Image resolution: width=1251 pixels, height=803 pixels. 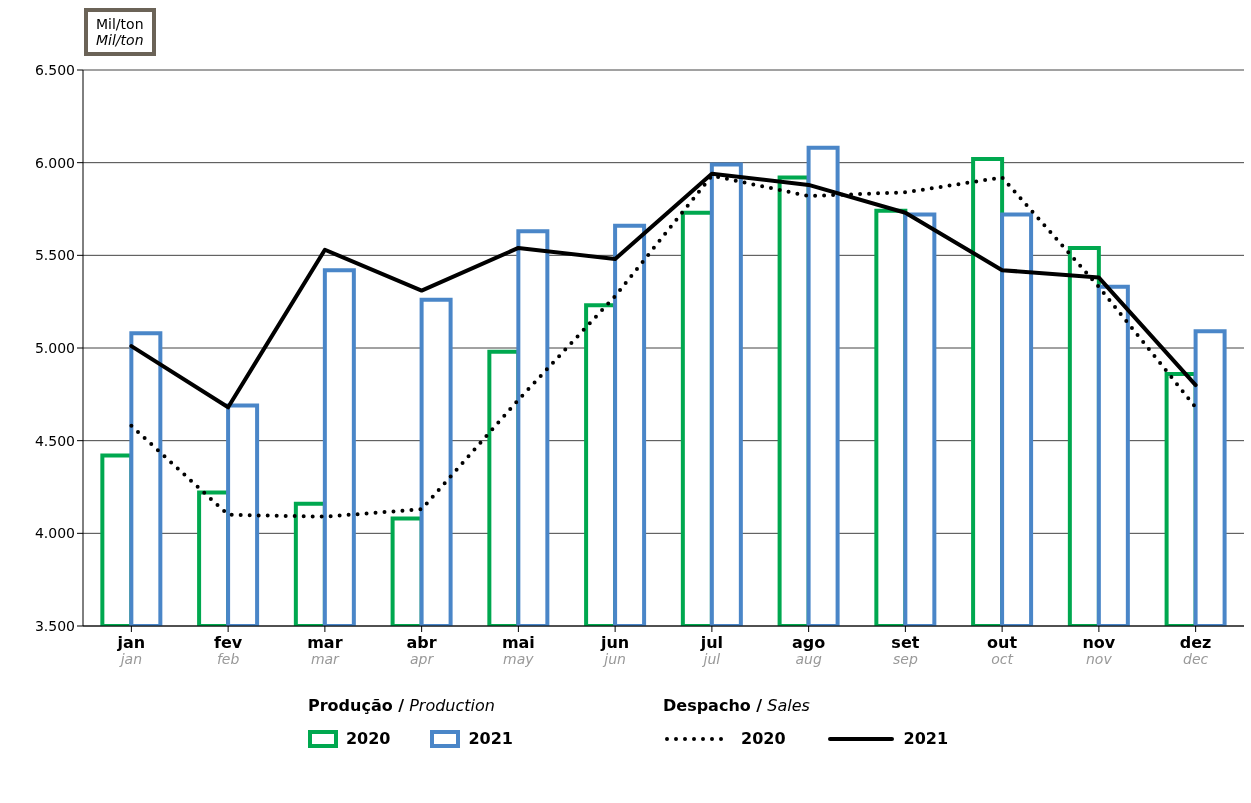 I want to click on x-tick-label: mar mar, so click(x=325, y=650).